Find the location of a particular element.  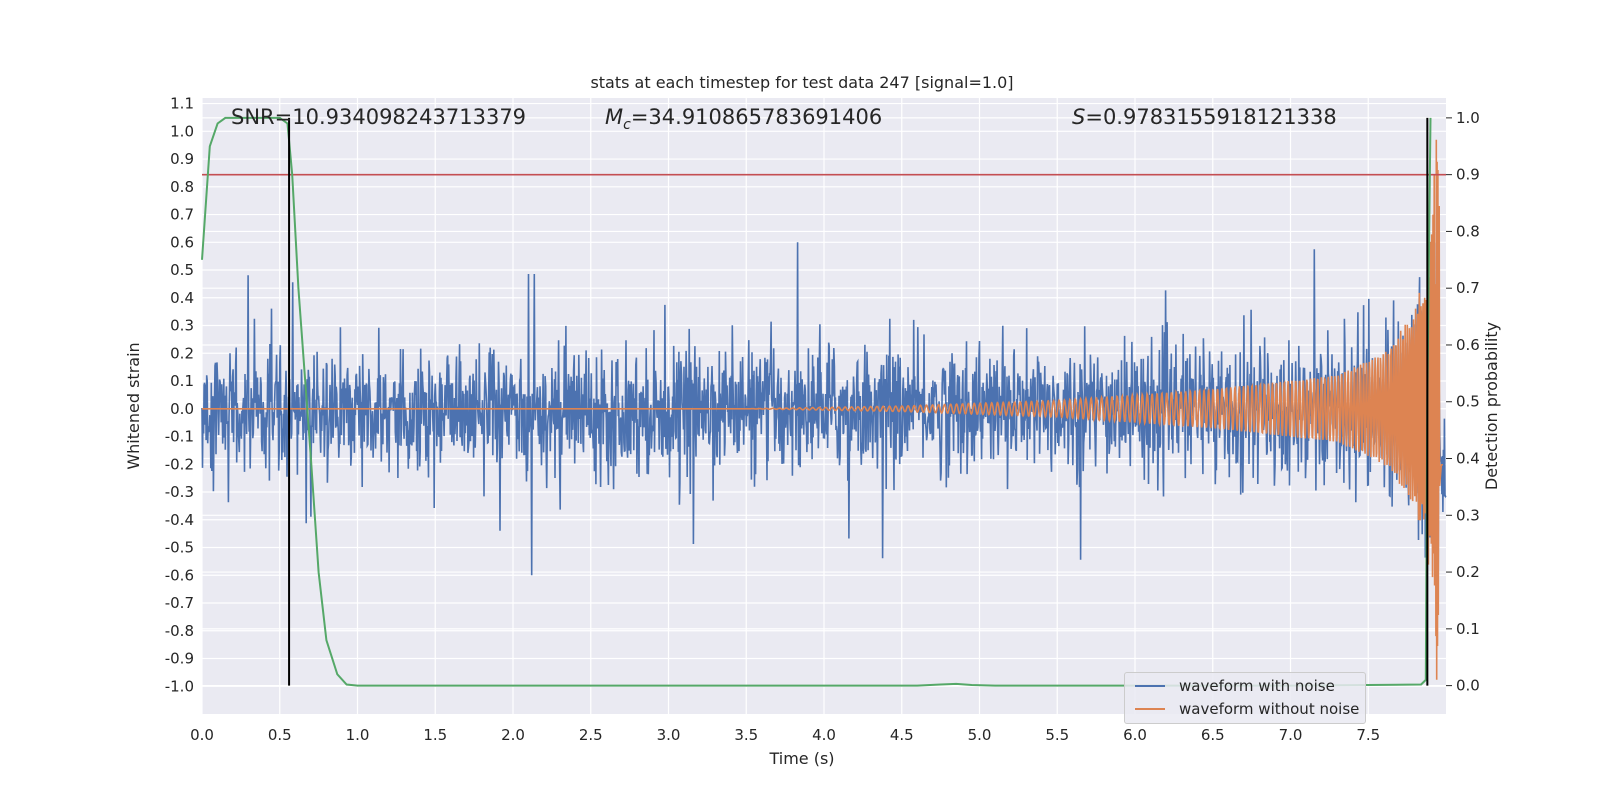

x-tick-label: 5.0 is located at coordinates (980, 735).